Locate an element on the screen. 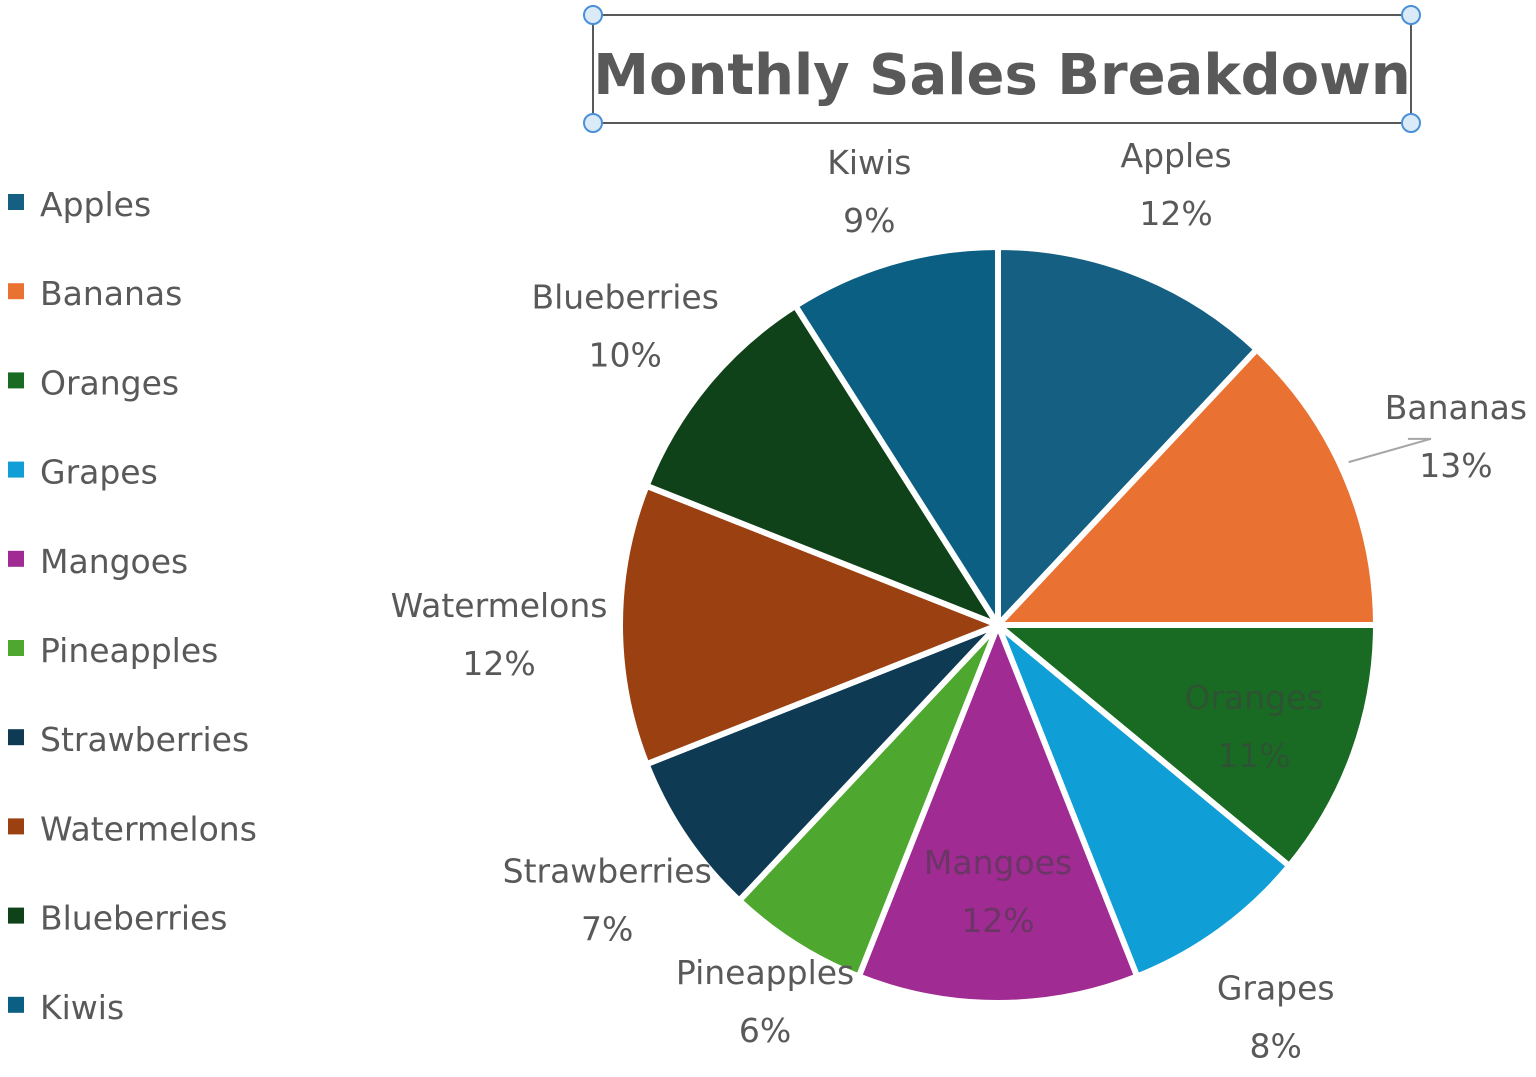 This screenshot has width=1536, height=1077. pie-slice-mangoes is located at coordinates (998, 814).